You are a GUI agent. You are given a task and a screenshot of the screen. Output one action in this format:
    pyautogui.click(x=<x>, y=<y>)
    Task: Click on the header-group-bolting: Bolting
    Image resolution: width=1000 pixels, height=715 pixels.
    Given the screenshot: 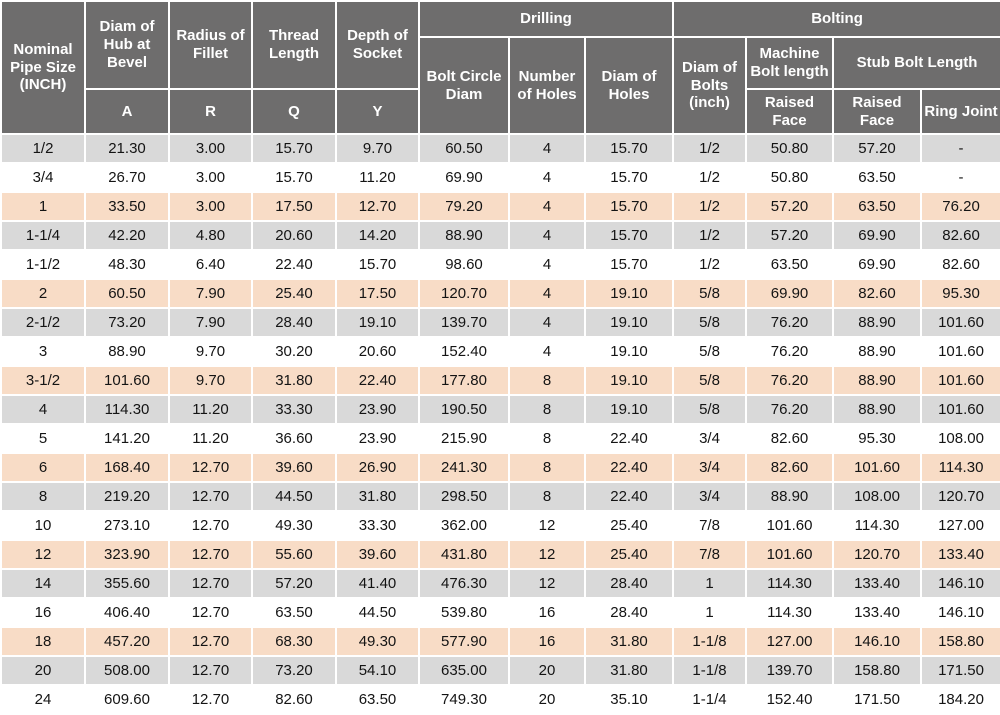 What is the action you would take?
    pyautogui.click(x=836, y=19)
    